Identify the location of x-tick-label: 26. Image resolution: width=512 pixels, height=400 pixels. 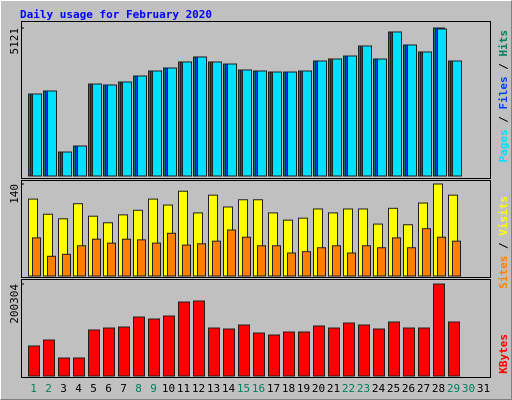
(408, 388).